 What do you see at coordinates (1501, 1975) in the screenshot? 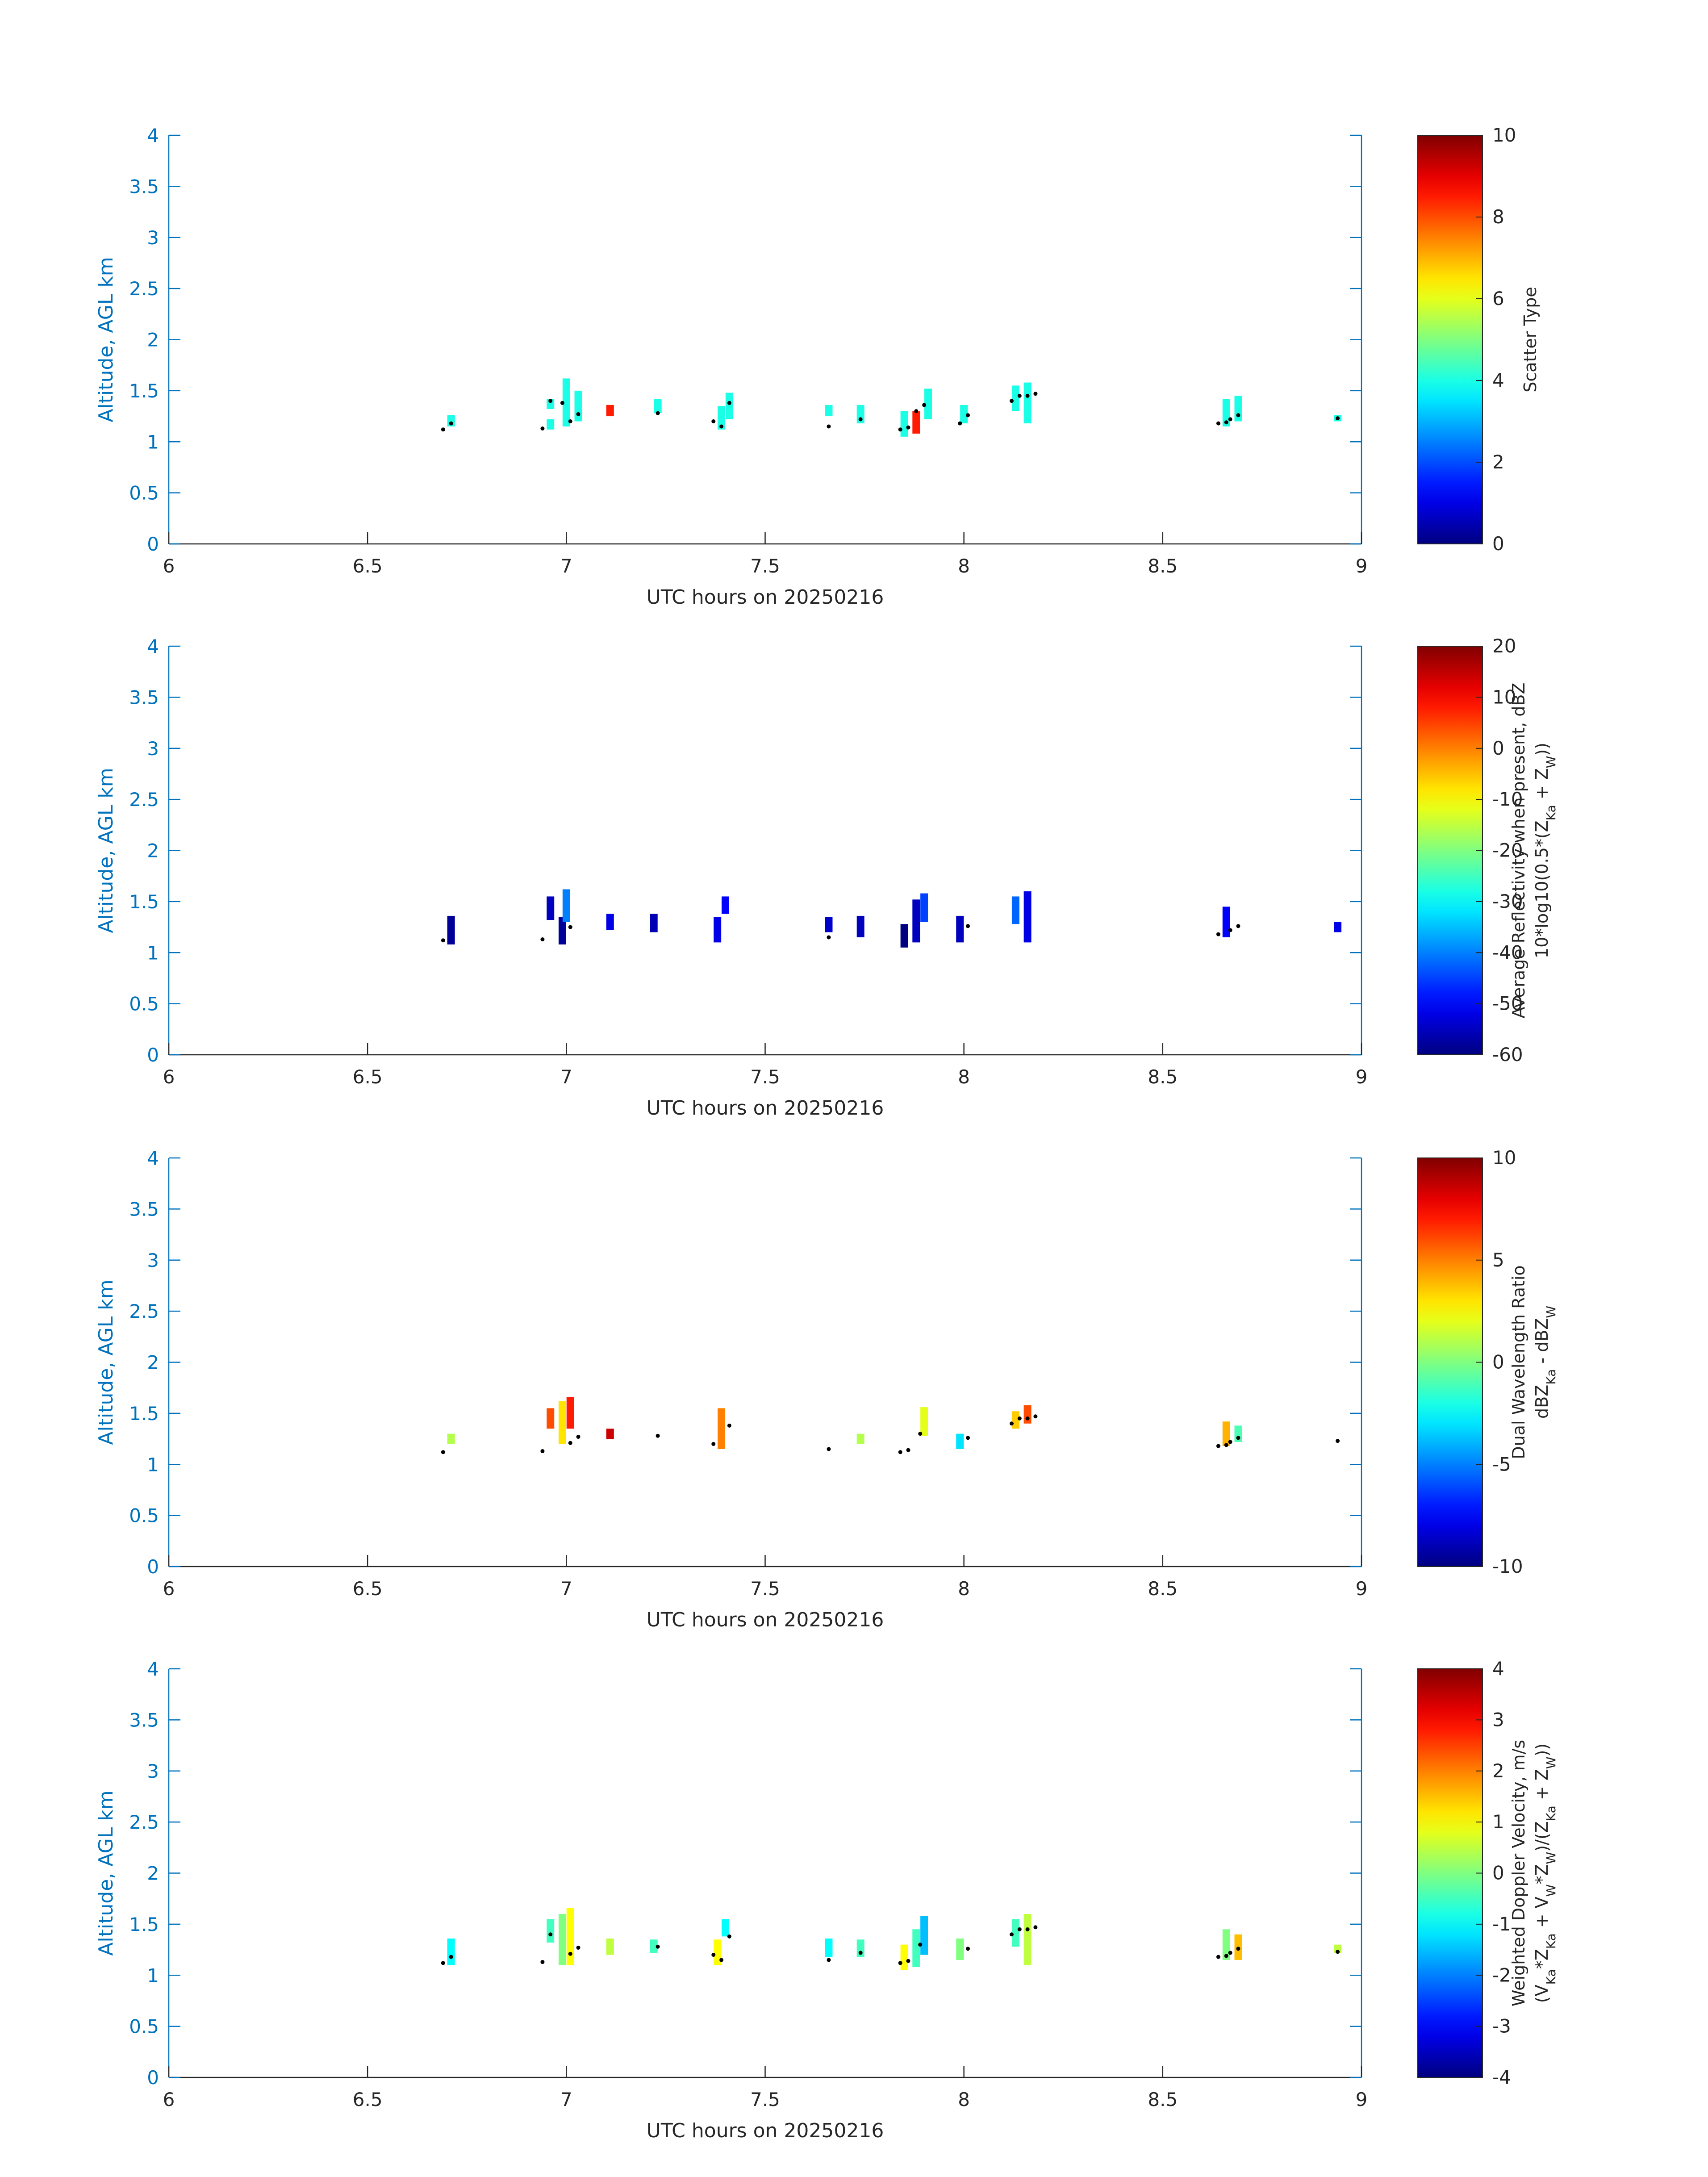
I see `colorbar-tick-label: -2` at bounding box center [1501, 1975].